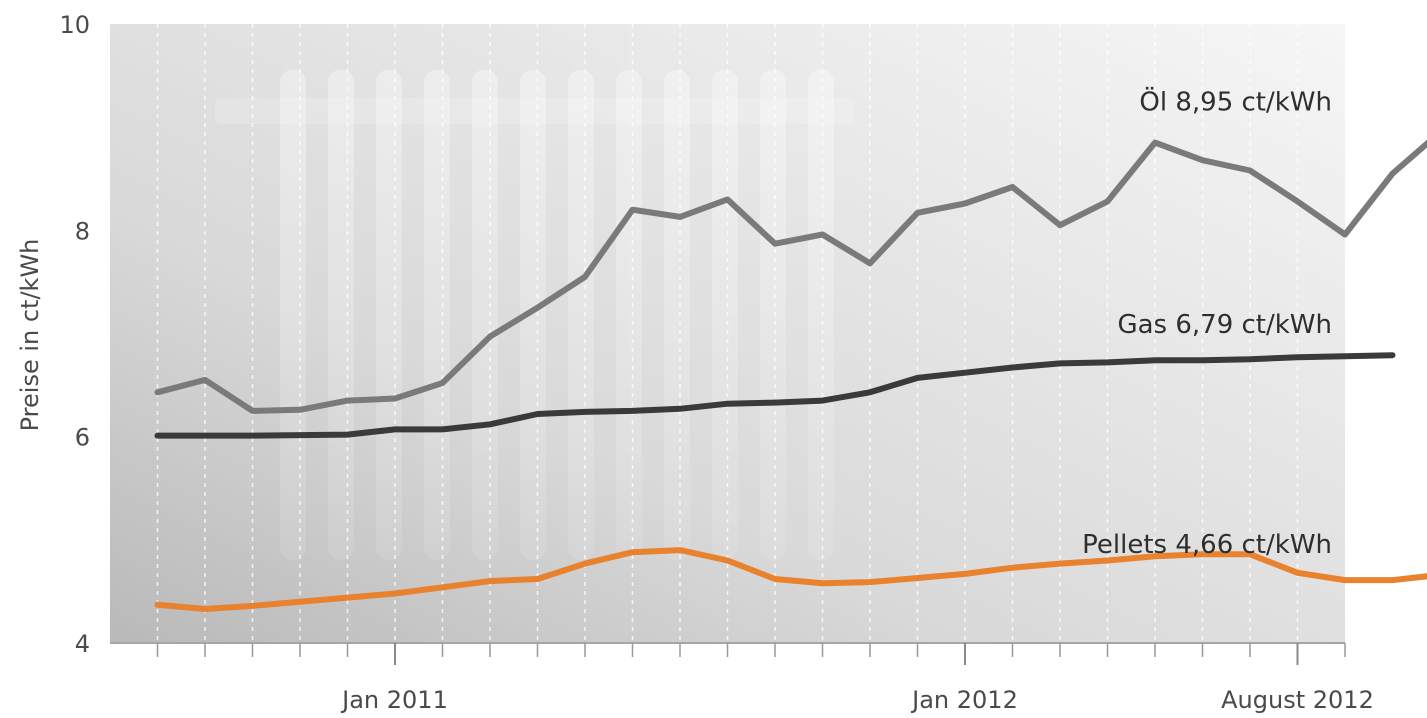  What do you see at coordinates (1207, 545) in the screenshot?
I see `series-end-label: Pellets 4,66 ct/kWh` at bounding box center [1207, 545].